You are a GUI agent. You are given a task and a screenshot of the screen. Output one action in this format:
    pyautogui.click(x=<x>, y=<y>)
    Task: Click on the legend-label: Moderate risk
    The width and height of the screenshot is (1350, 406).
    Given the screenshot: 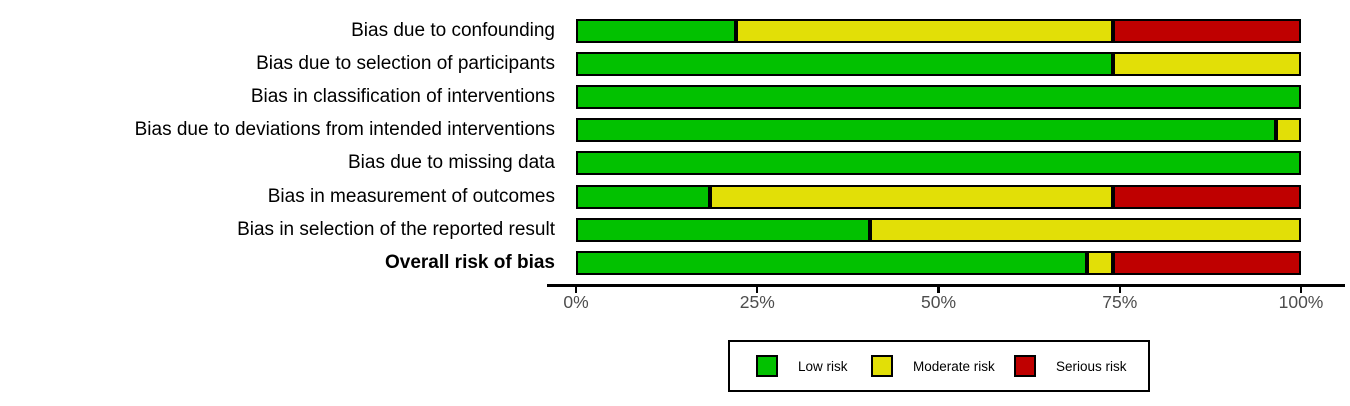 What is the action you would take?
    pyautogui.click(x=954, y=366)
    